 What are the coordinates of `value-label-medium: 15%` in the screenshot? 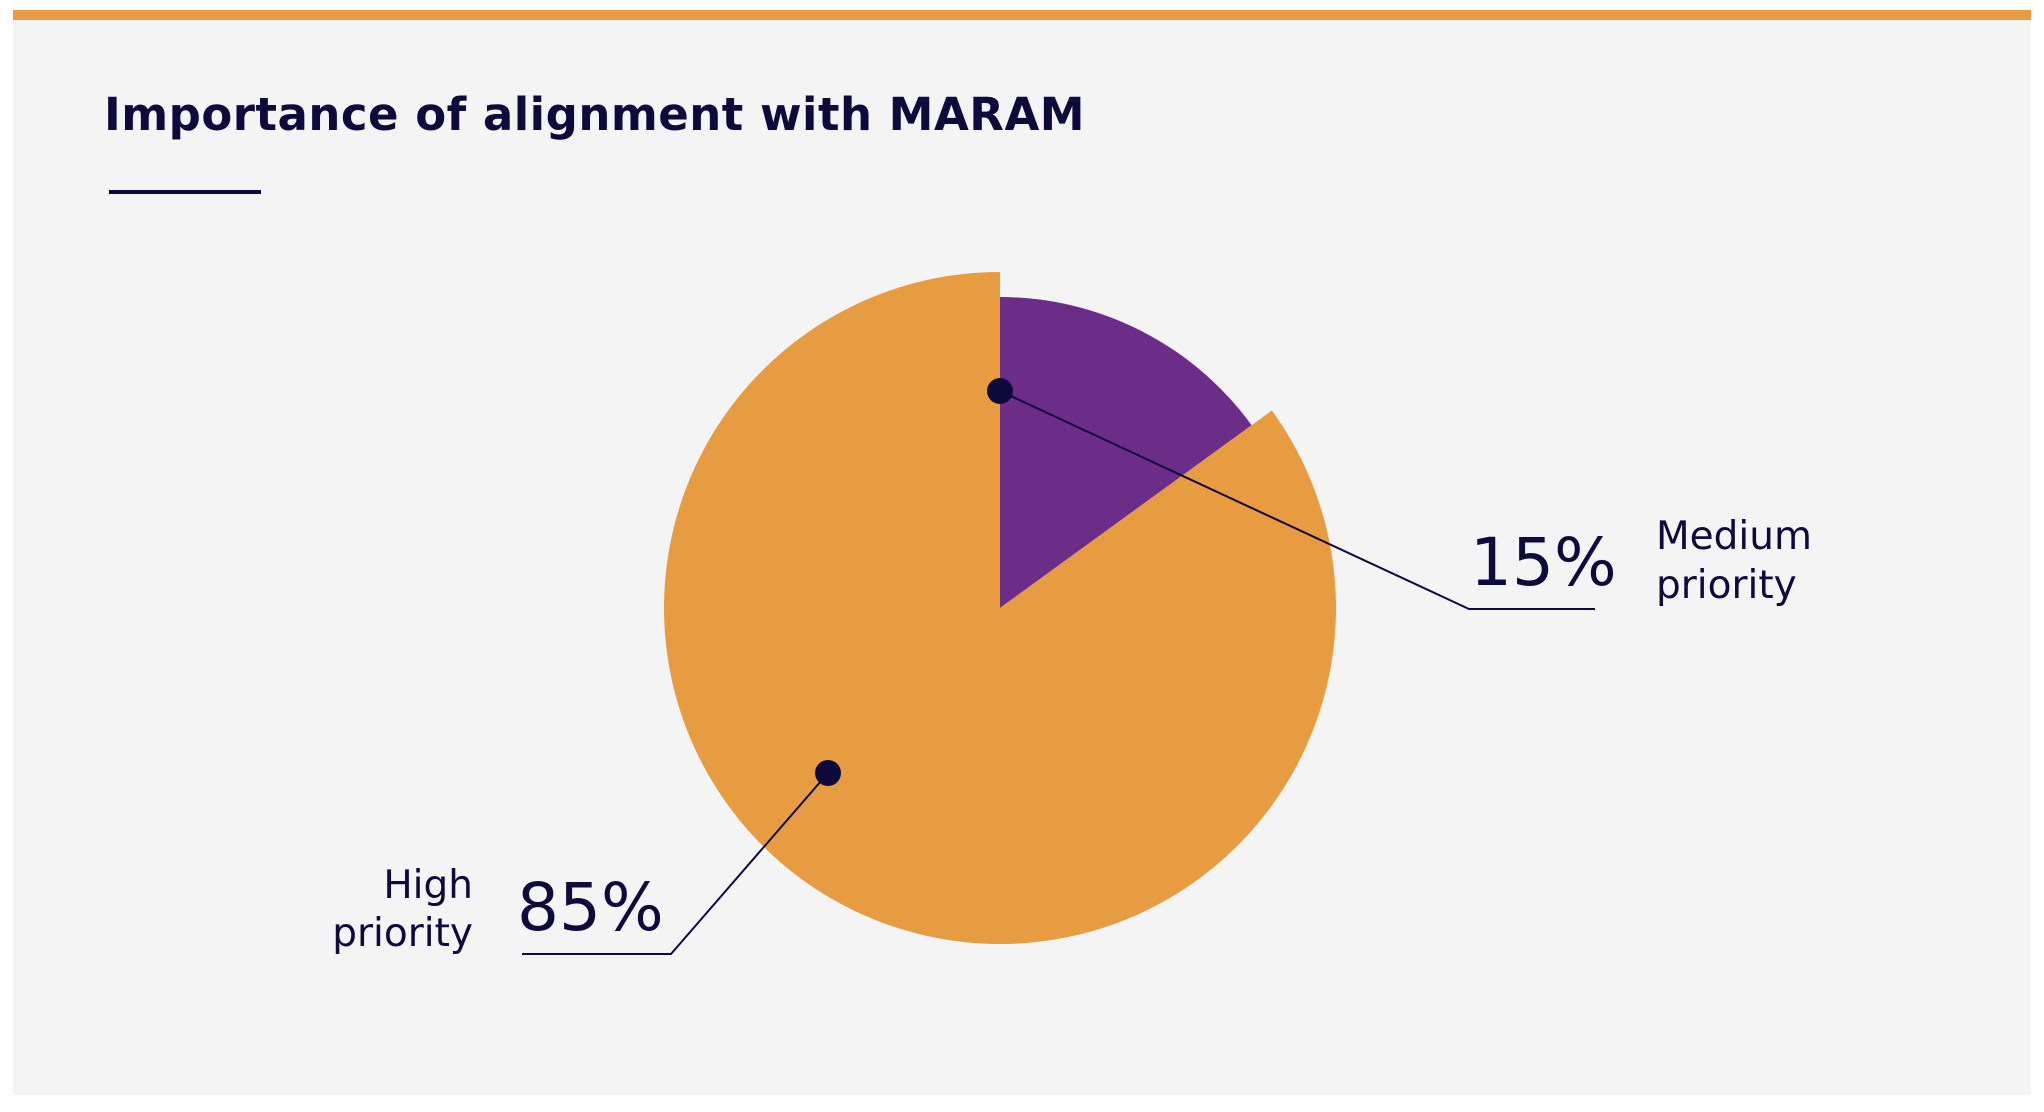 It's located at (1543, 562).